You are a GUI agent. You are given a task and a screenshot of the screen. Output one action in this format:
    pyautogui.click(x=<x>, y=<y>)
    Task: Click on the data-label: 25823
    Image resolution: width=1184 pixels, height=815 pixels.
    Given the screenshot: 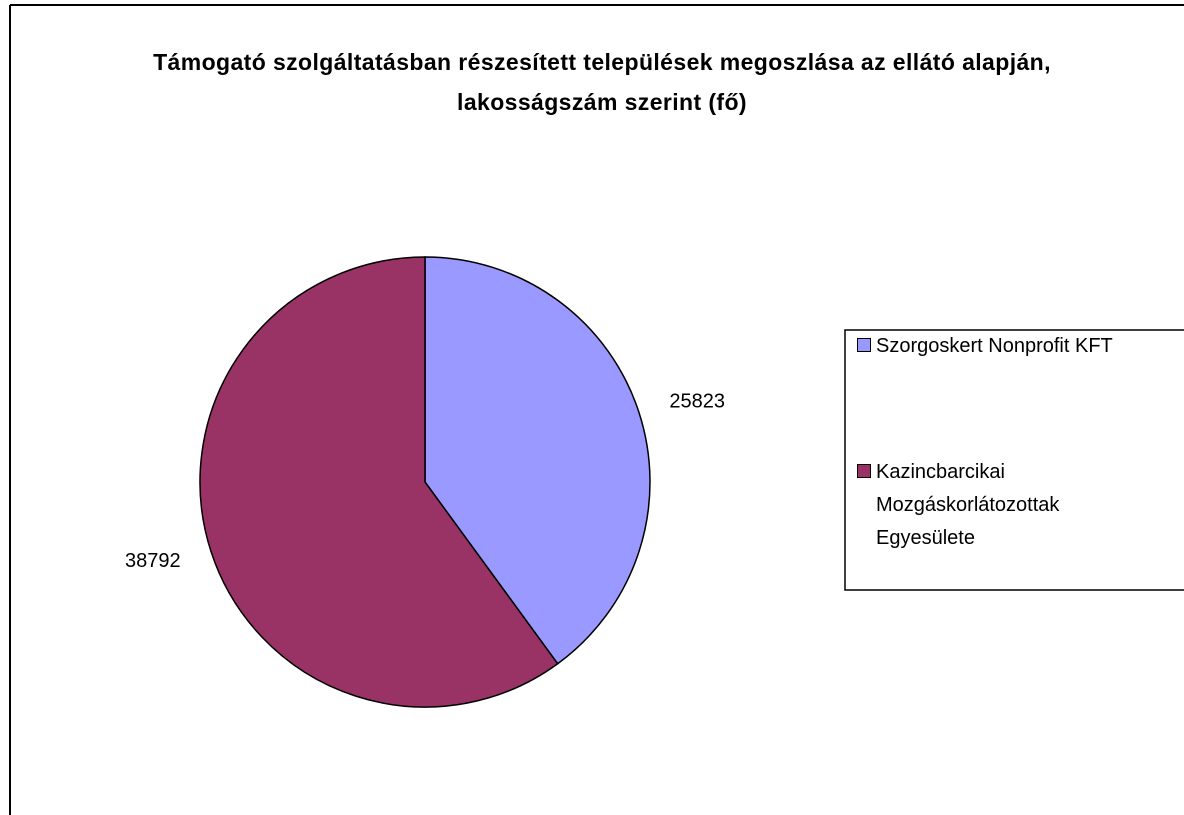 What is the action you would take?
    pyautogui.click(x=697, y=402)
    